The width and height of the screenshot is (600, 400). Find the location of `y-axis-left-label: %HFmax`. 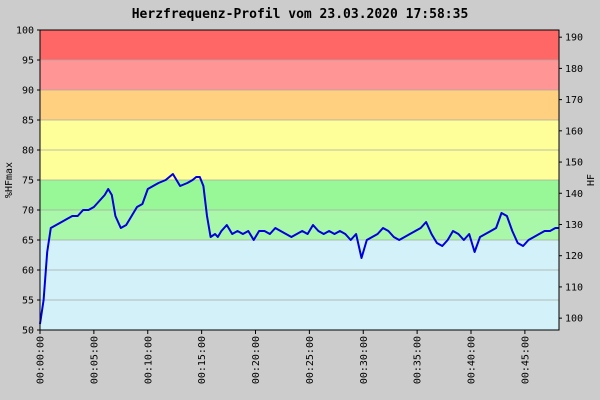

y-axis-left-label: %HFmax is located at coordinates (9, 180).